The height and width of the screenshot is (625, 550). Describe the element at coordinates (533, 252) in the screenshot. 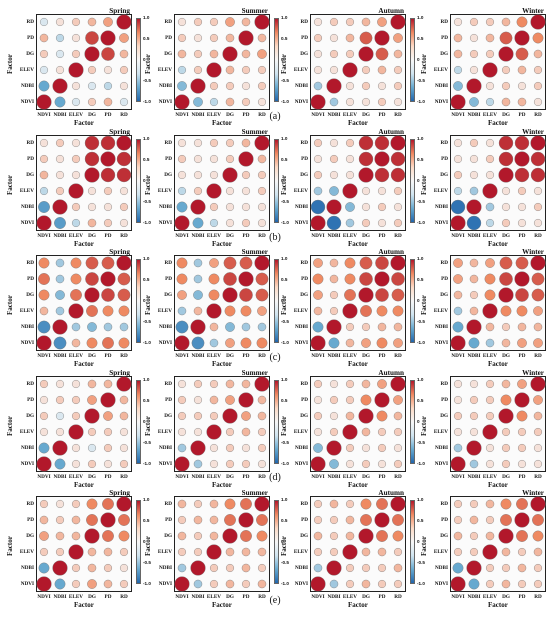

I see `season-title: Winter` at that location.